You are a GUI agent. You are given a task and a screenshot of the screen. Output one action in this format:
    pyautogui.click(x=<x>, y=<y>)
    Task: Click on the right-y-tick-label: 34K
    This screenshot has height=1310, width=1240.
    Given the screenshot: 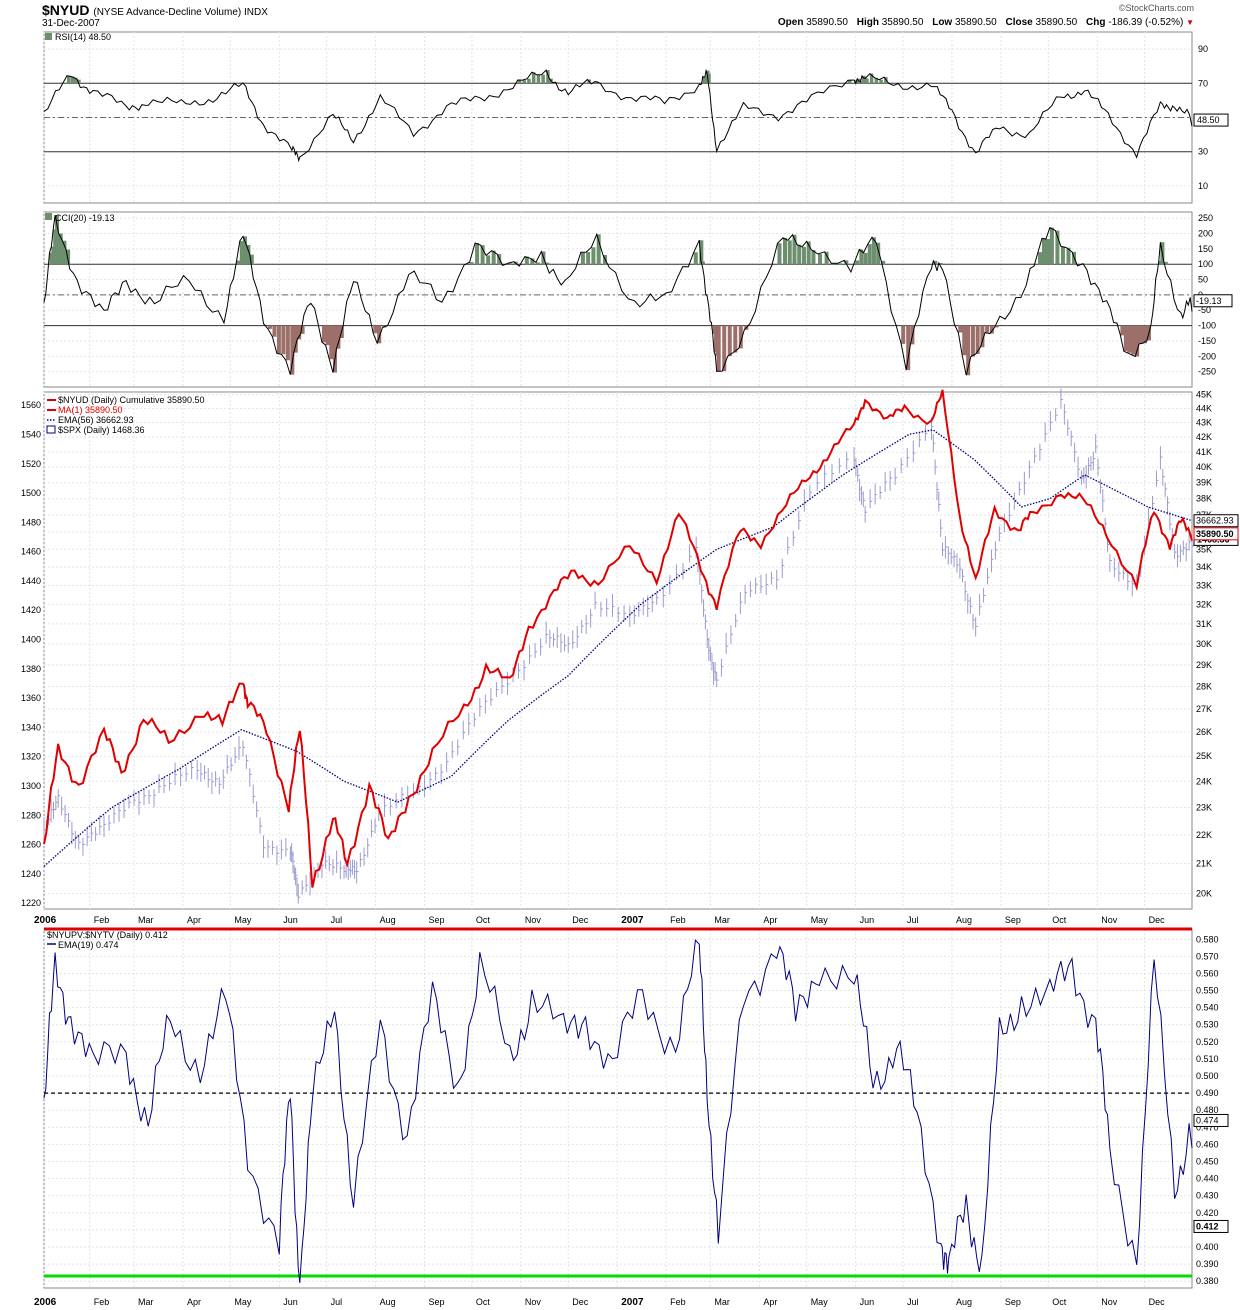 What is the action you would take?
    pyautogui.click(x=1204, y=567)
    